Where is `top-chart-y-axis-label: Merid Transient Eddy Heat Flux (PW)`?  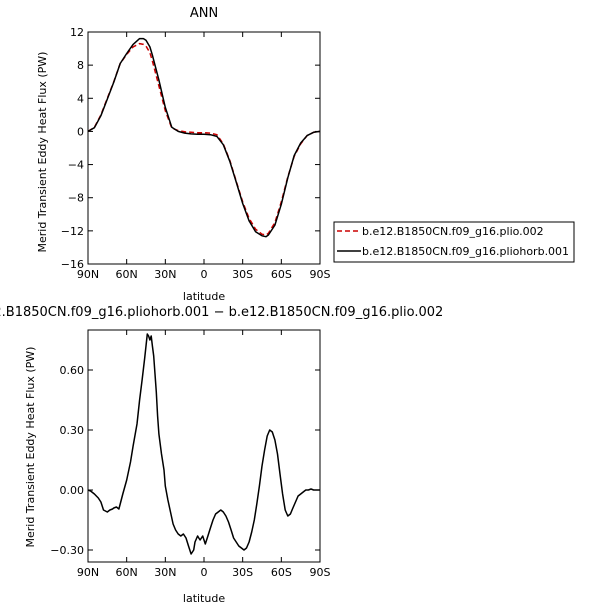
top-chart-y-axis-label: Merid Transient Eddy Heat Flux (PW) is located at coordinates (42, 152).